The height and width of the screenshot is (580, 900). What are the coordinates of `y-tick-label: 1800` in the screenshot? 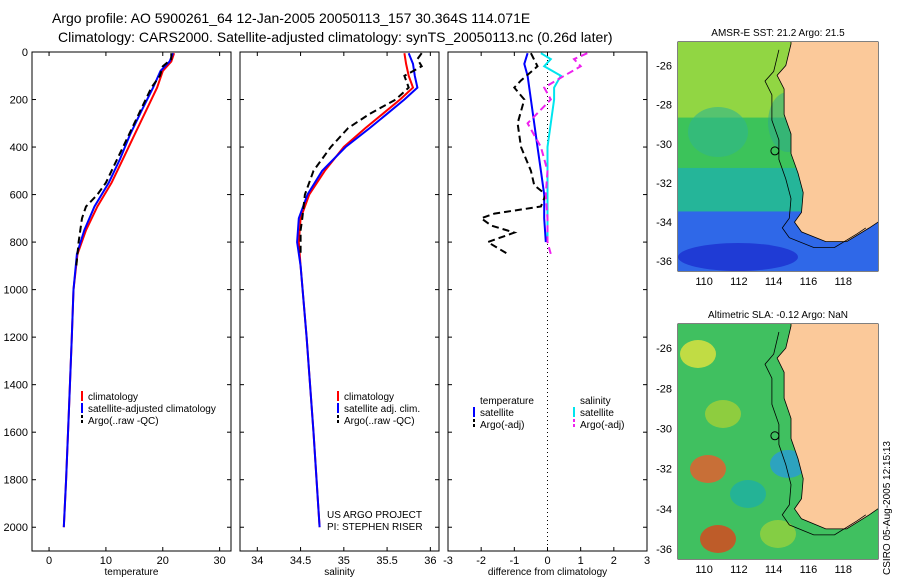 It's located at (16, 481).